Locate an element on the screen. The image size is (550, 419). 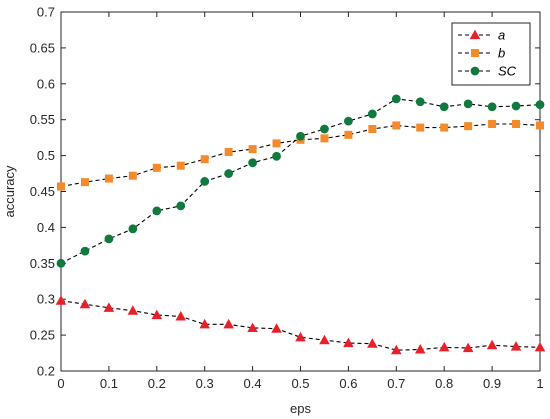
x-tick-label: 0.1 is located at coordinates (109, 383).